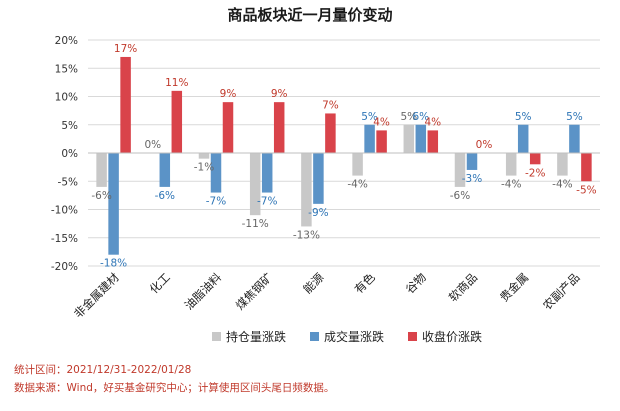 This screenshot has width=620, height=411. I want to click on data-label: -5%, so click(586, 190).